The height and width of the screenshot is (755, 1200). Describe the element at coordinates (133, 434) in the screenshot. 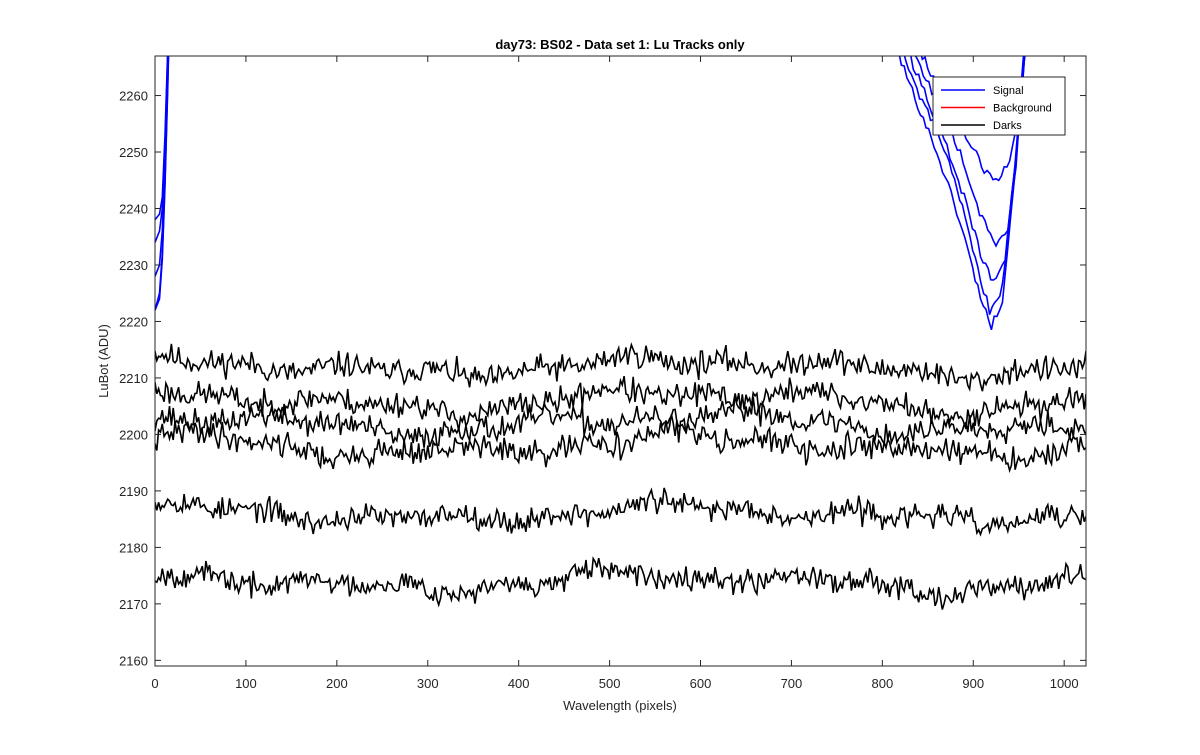

I see `y-tick-label: 2200` at that location.